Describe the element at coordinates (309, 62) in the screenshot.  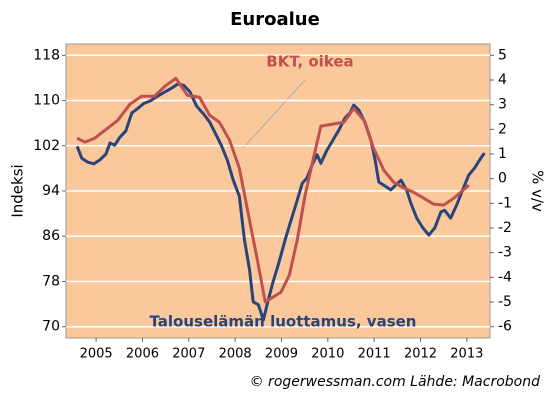
I see `series-label: BKT, oikea` at that location.